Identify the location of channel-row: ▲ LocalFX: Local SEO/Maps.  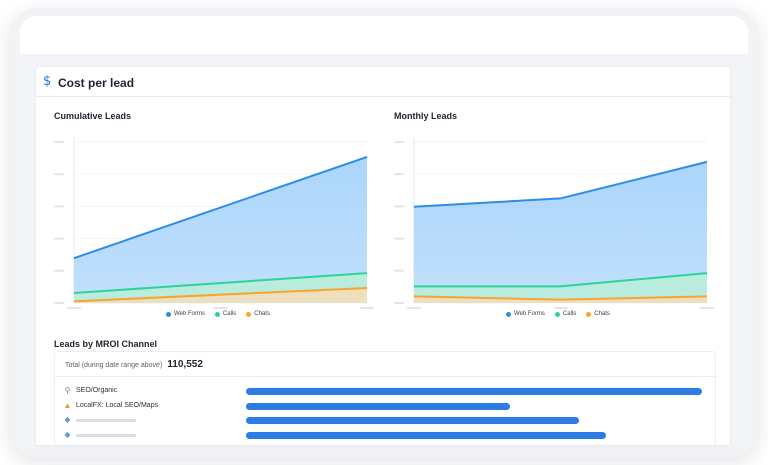
(388, 406).